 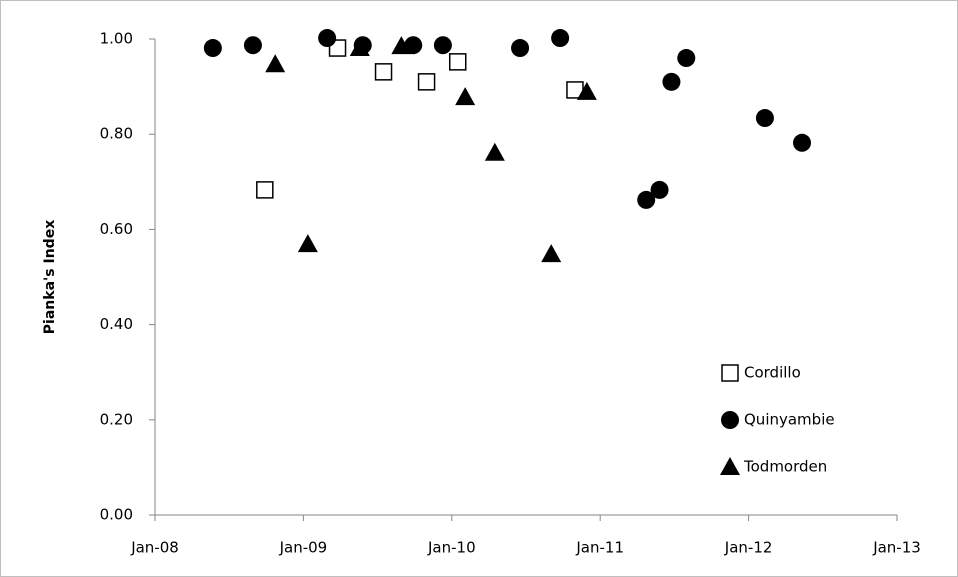 What do you see at coordinates (451, 548) in the screenshot?
I see `x-tick-label: Jan-10` at bounding box center [451, 548].